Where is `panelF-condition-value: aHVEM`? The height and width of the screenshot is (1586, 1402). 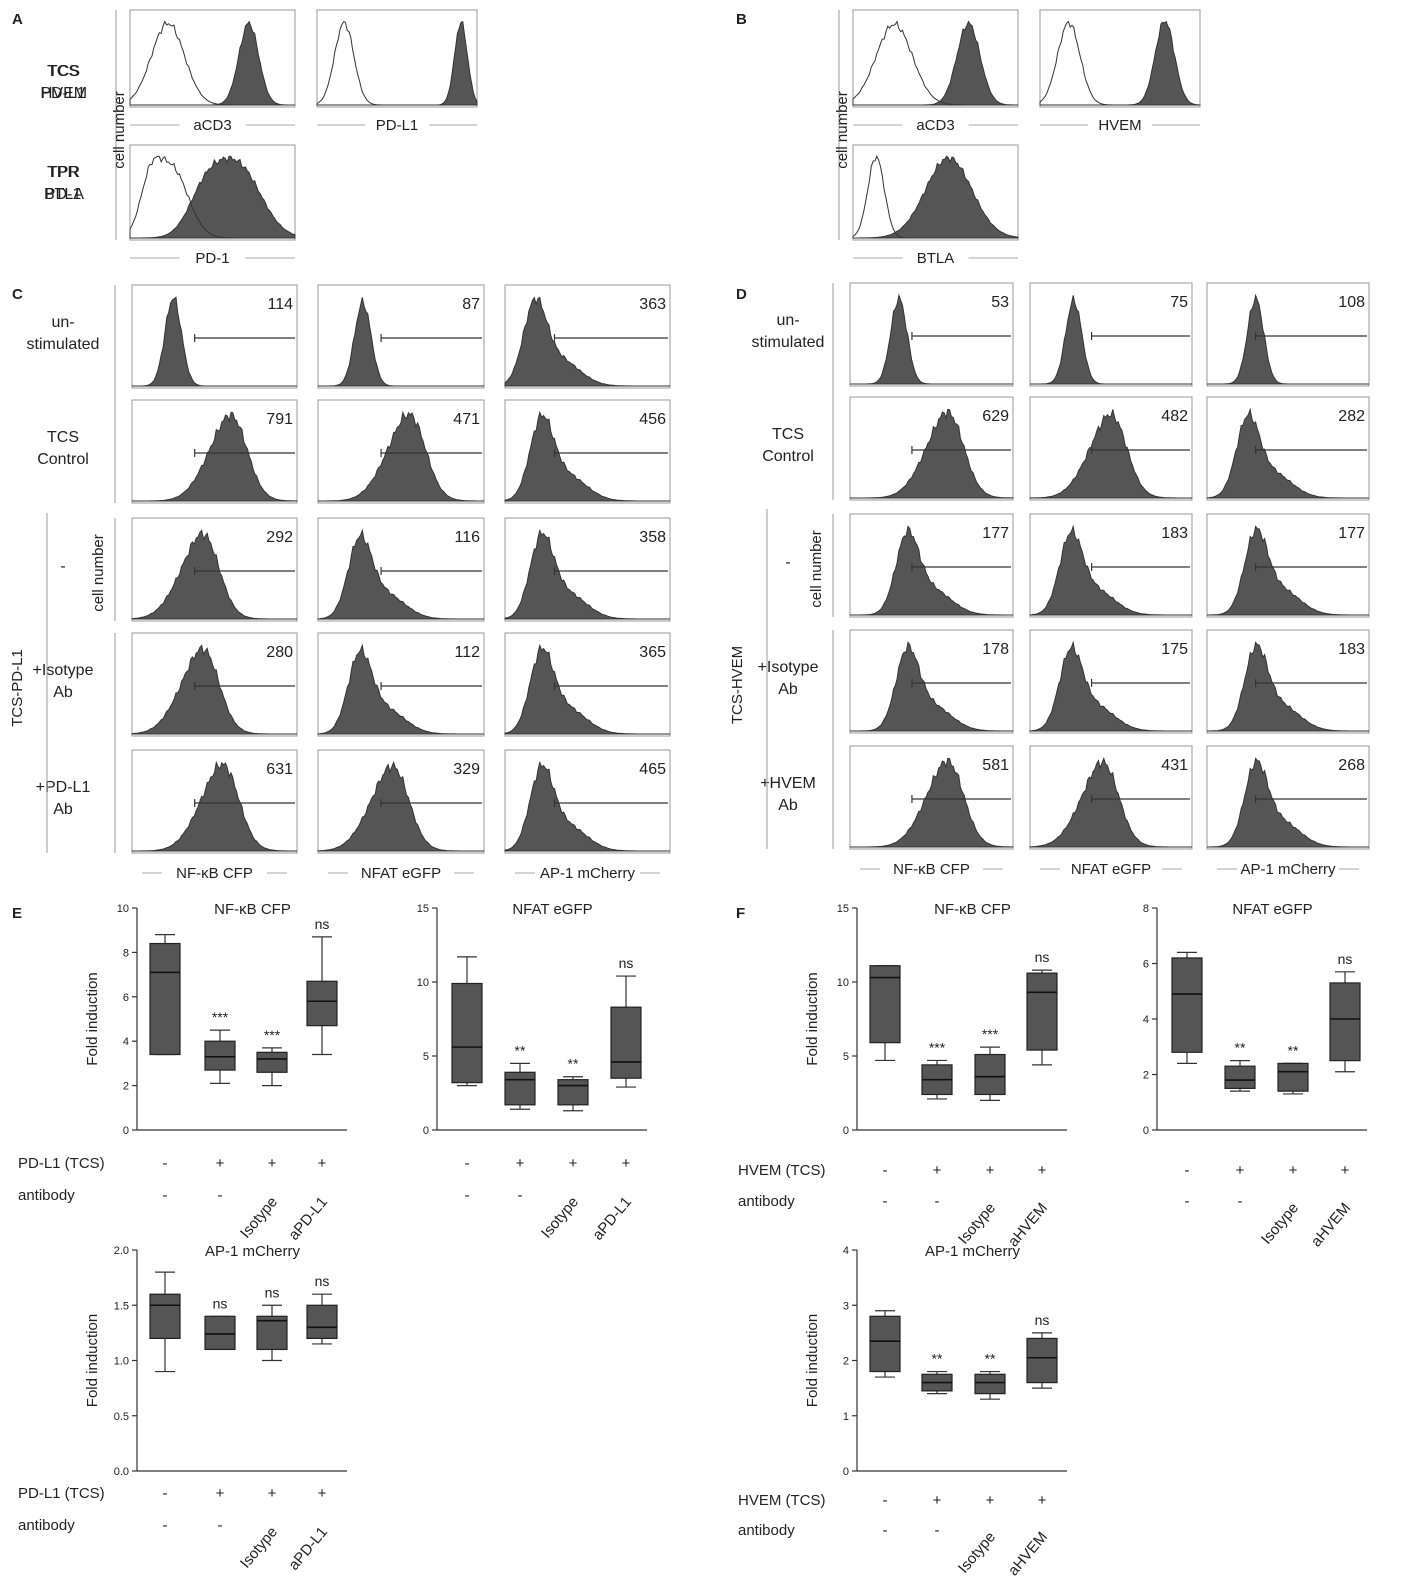
panelF-condition-value: aHVEM is located at coordinates (1028, 1225).